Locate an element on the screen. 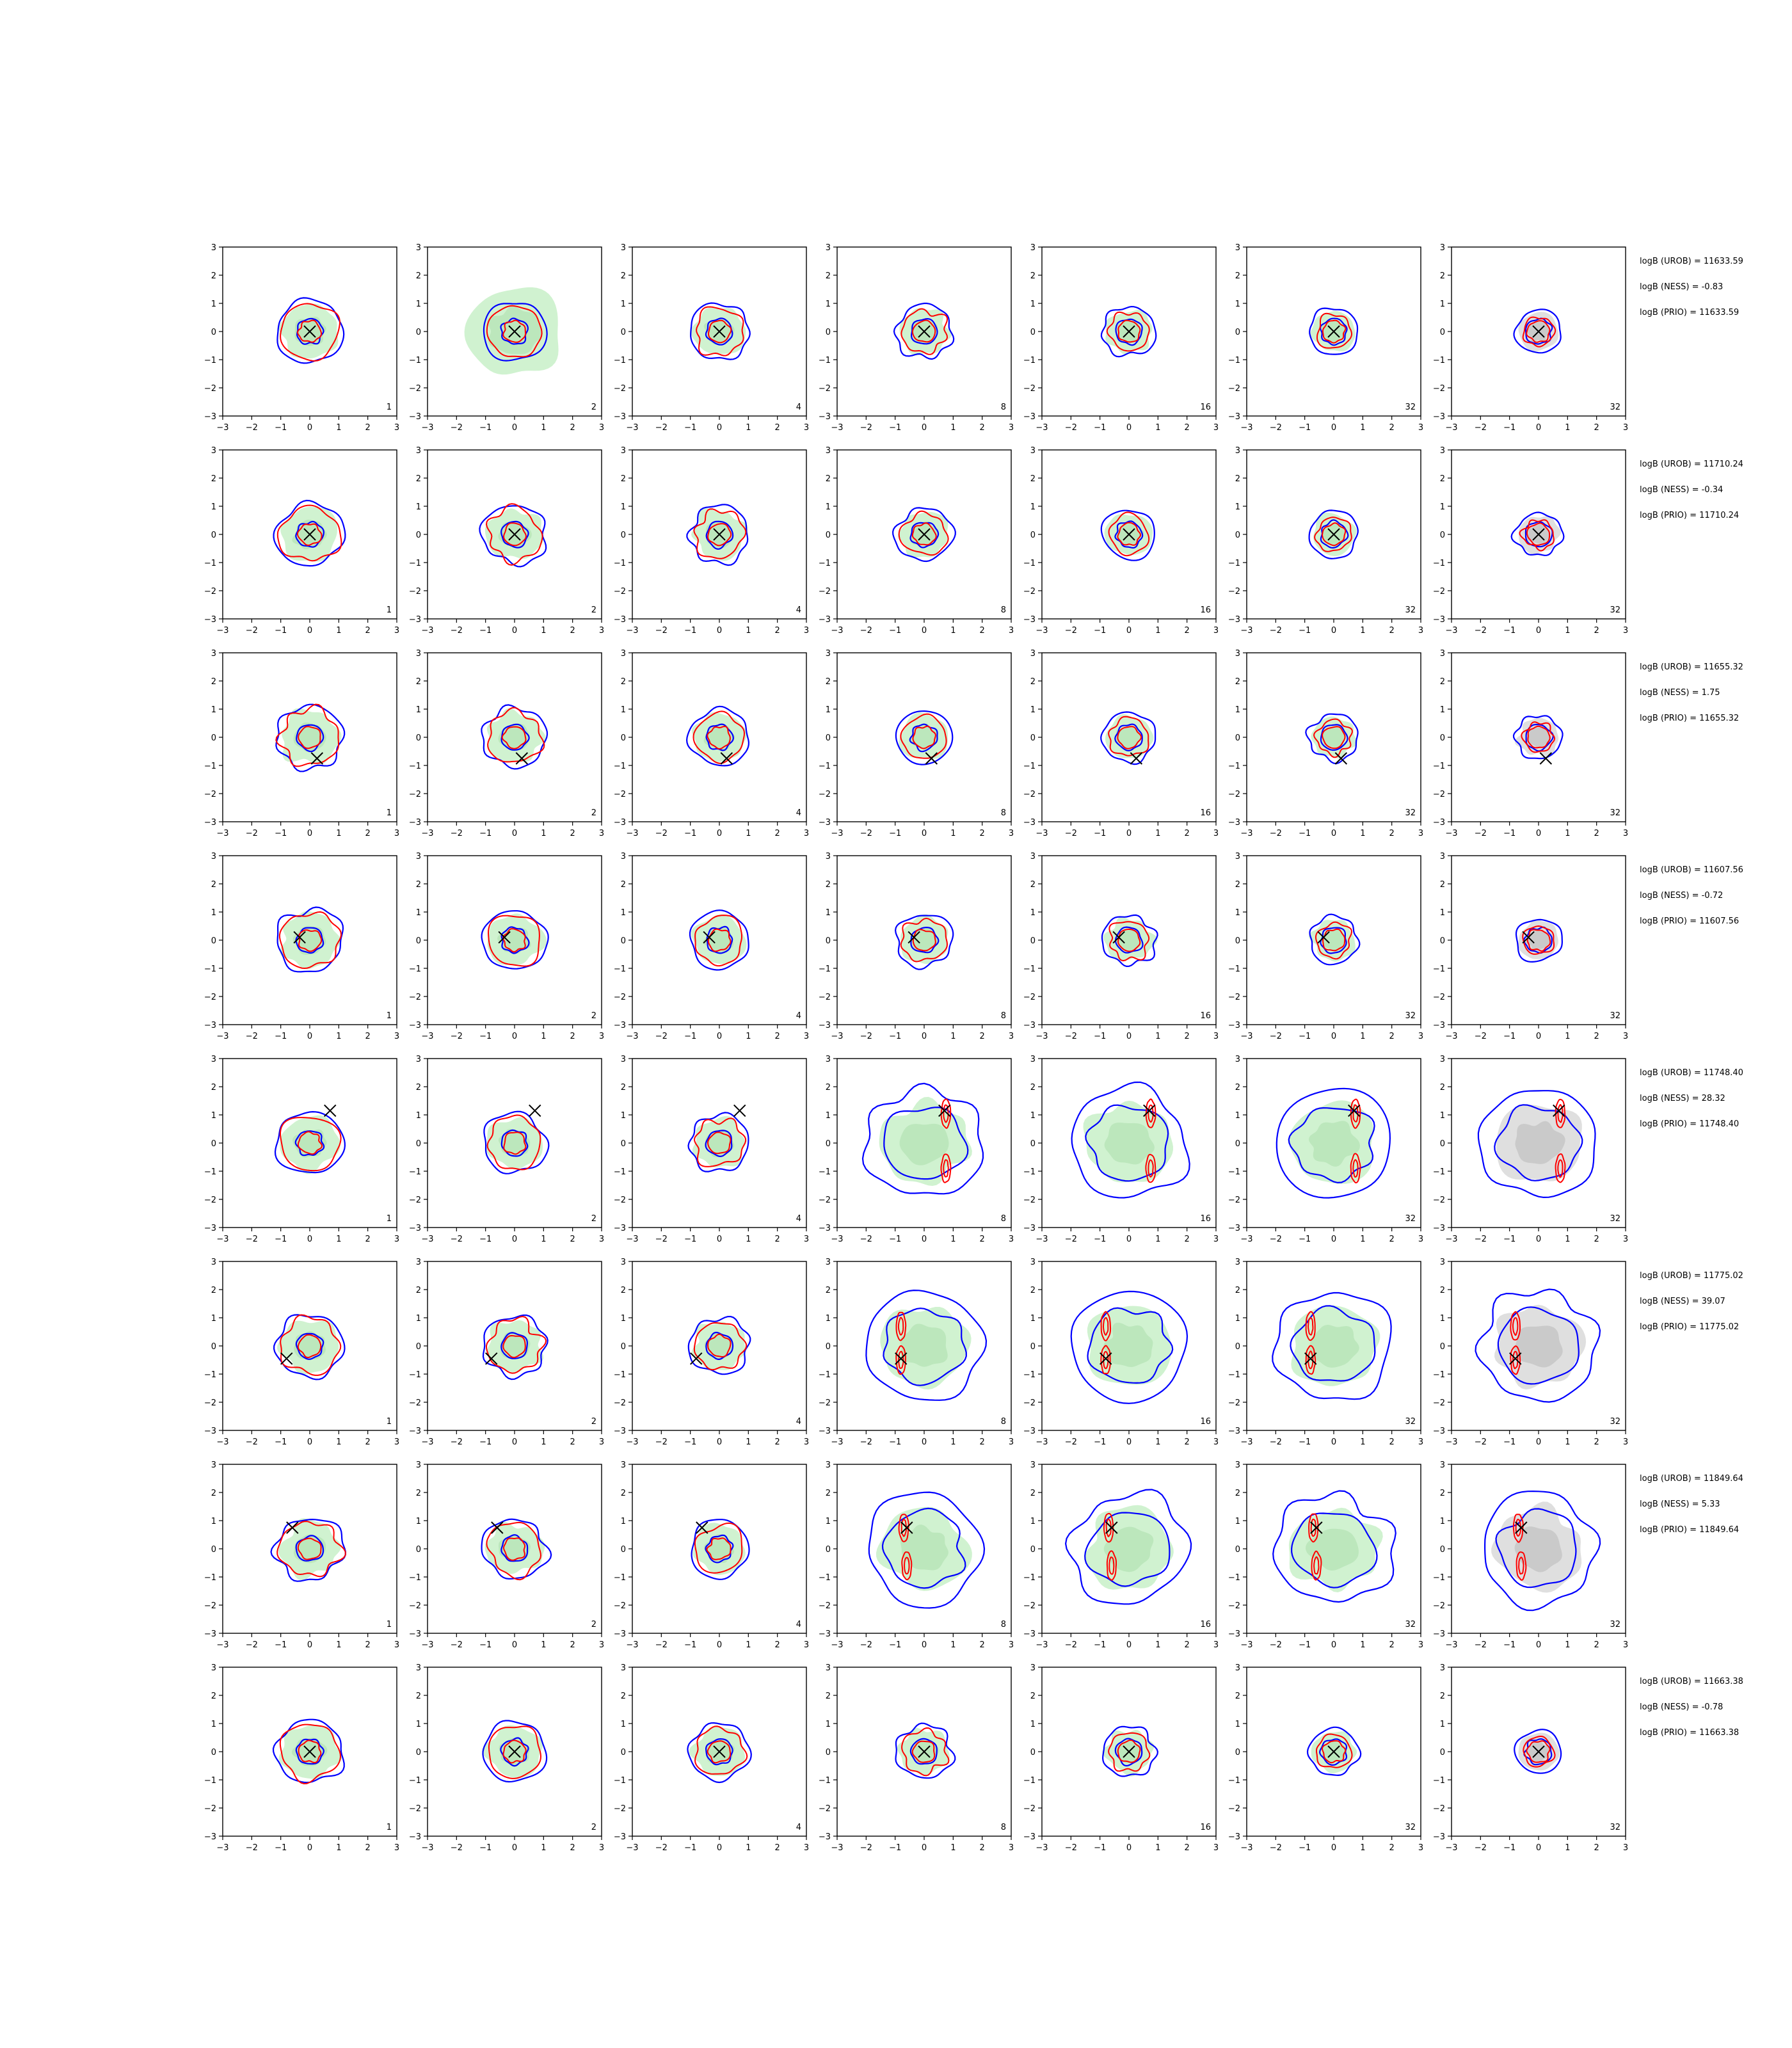 The height and width of the screenshot is (2048, 1792). logb-prio-label: logB (PRIO) = 11775.02 is located at coordinates (1689, 1327).